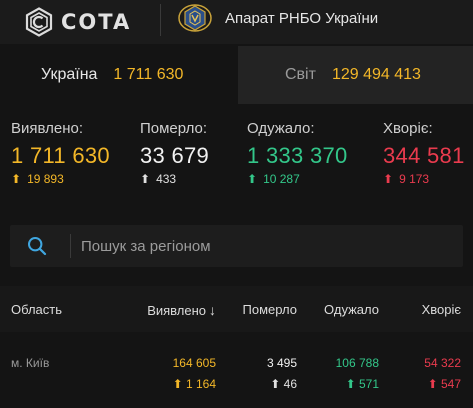  I want to click on stat-sick-delta: ⬆ 9 173, so click(424, 179).